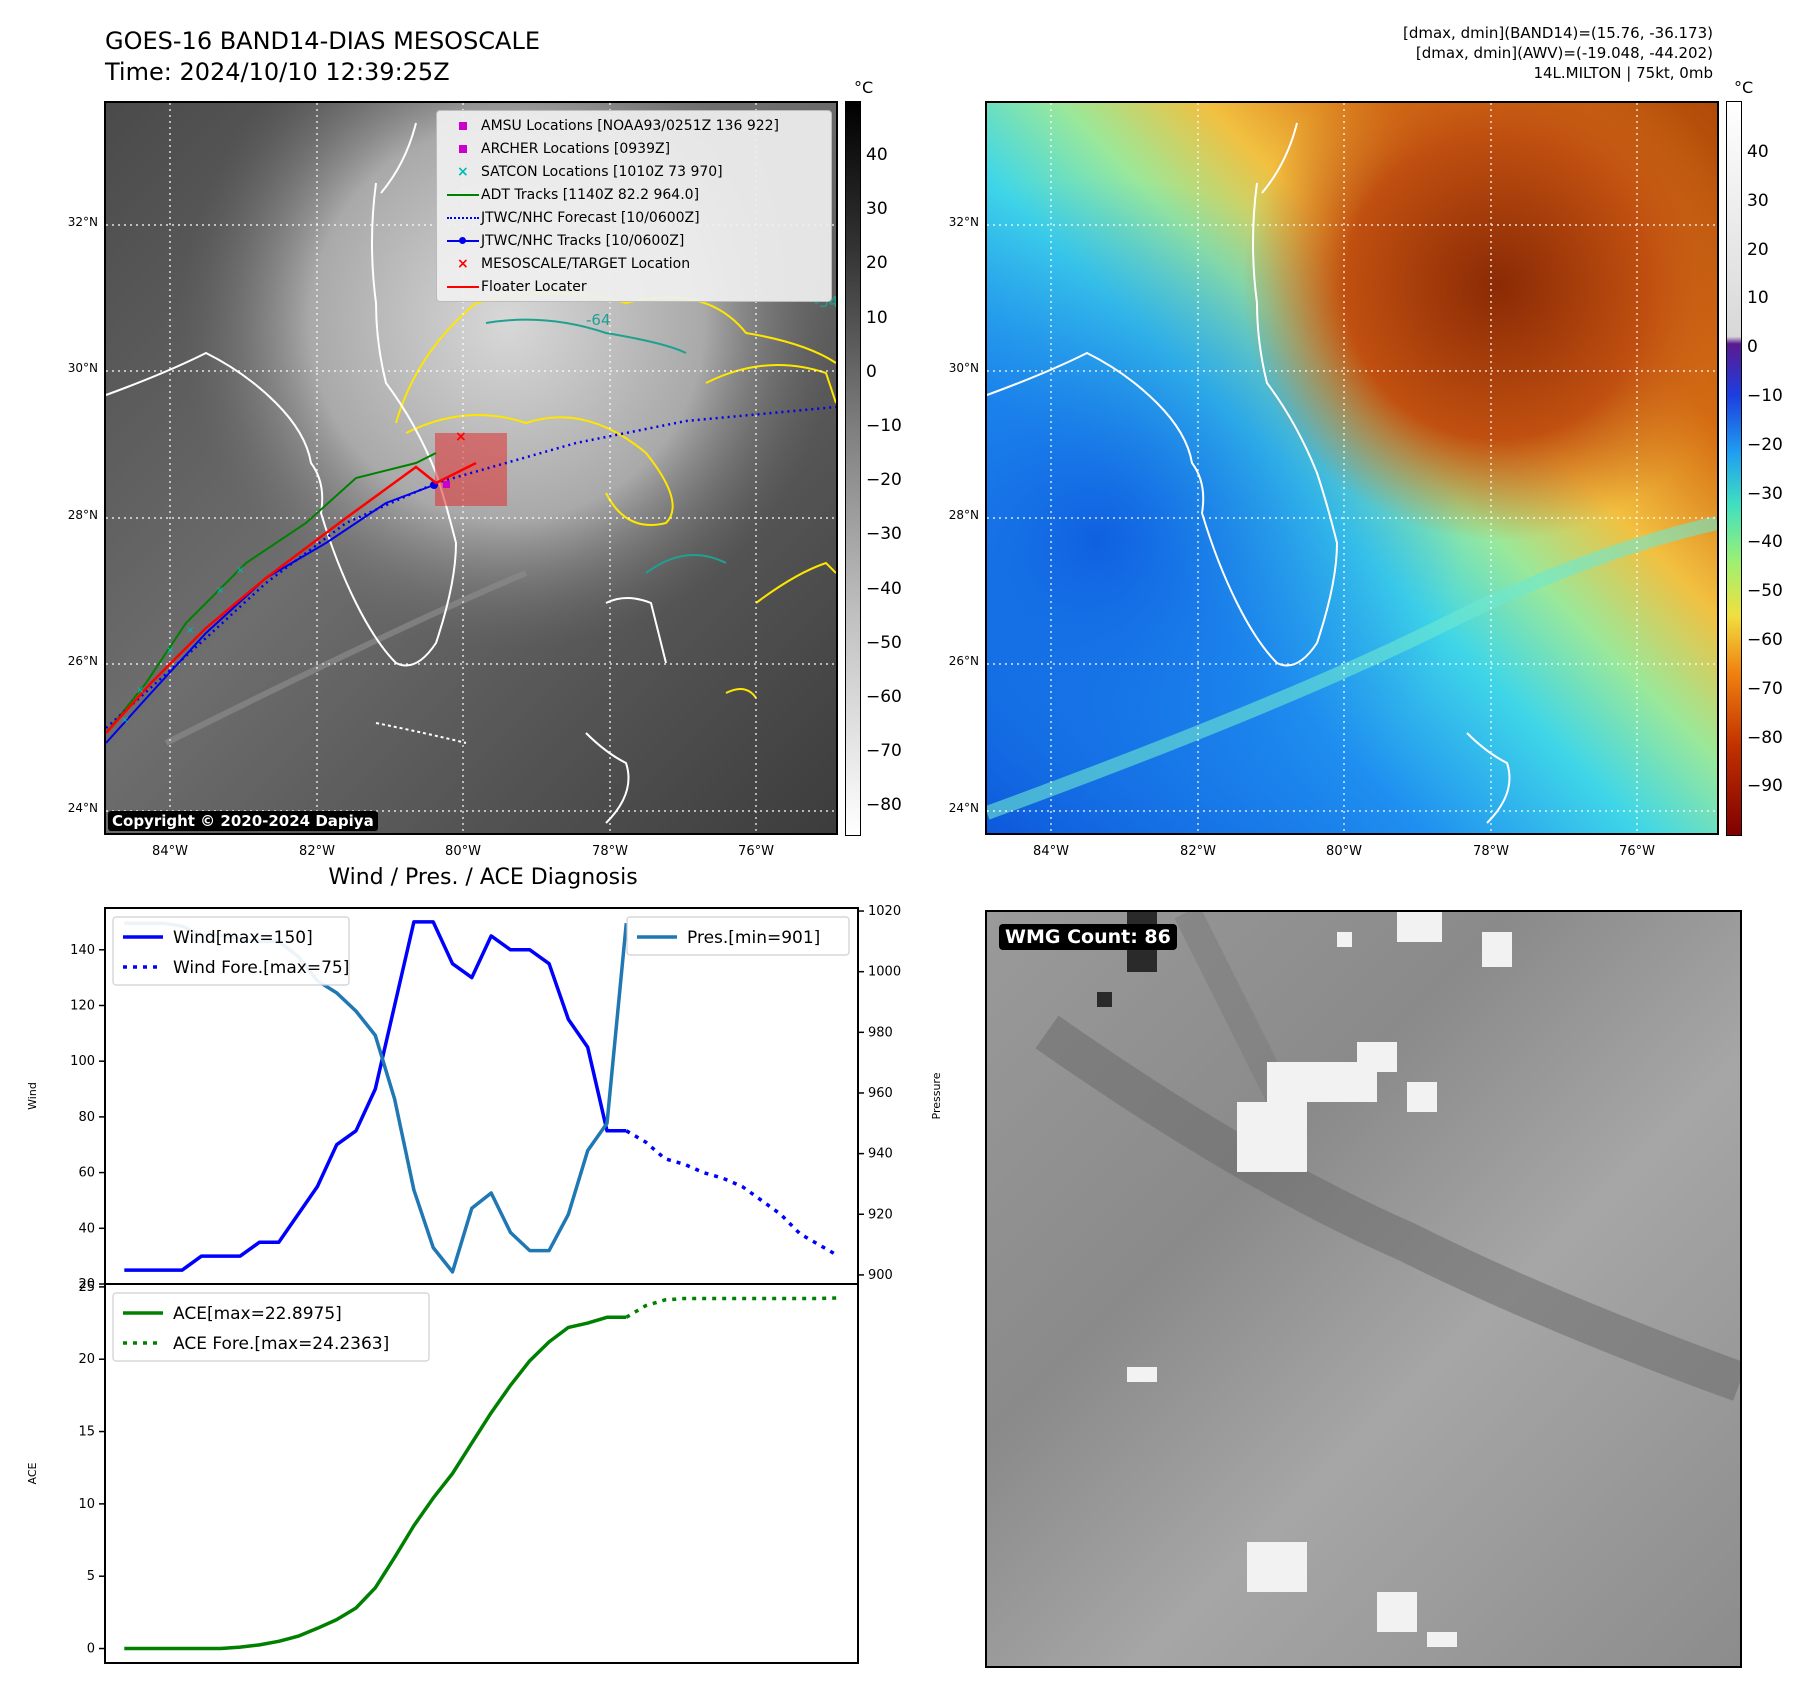 Image resolution: width=1797 pixels, height=1690 pixels. Describe the element at coordinates (32, 1473) in the screenshot. I see `y-axis-label: ACE` at that location.